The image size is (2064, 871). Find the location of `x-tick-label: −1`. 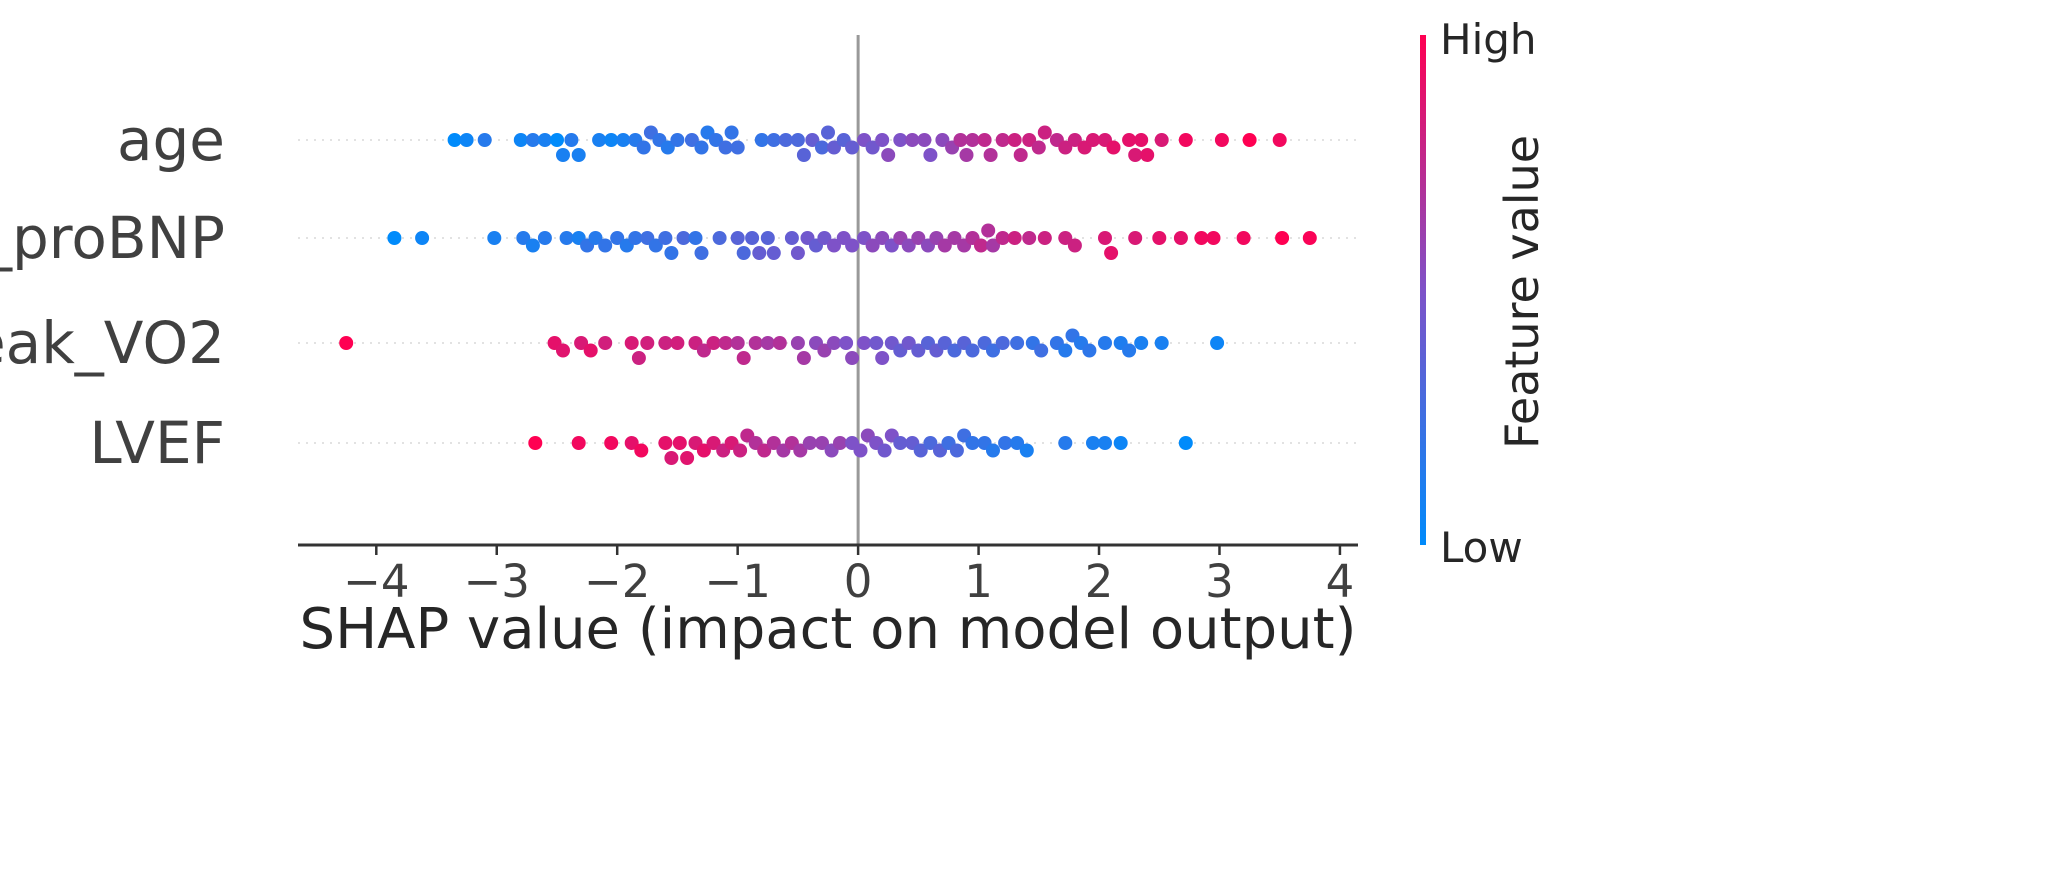

x-tick-label: −1 is located at coordinates (737, 581).